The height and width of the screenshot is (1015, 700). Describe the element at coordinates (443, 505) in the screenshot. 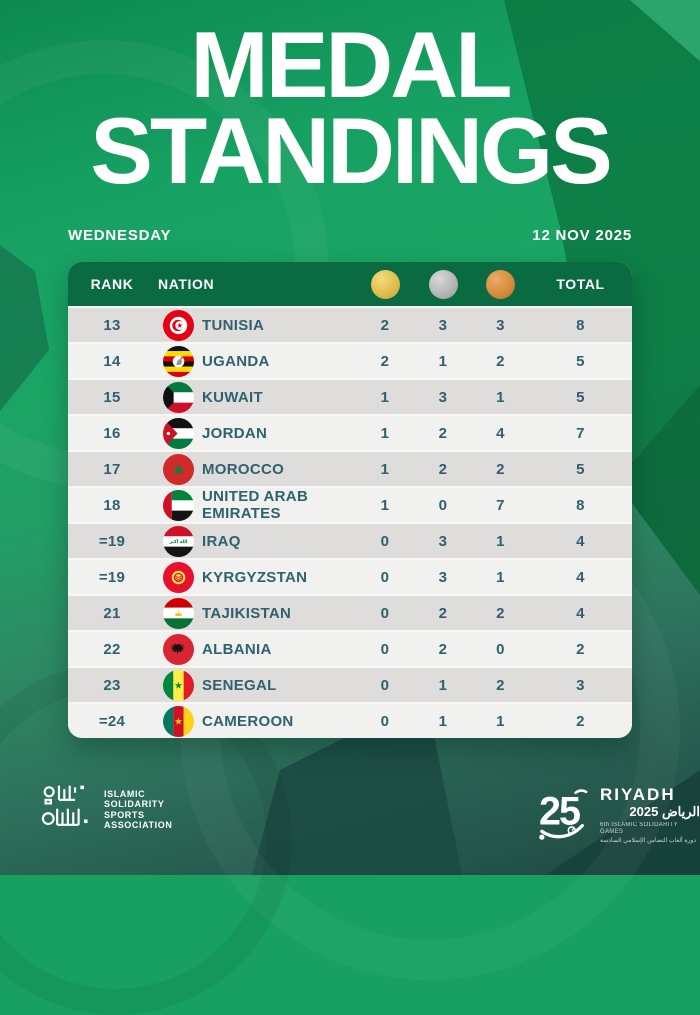

I see `silver-count: 0` at that location.